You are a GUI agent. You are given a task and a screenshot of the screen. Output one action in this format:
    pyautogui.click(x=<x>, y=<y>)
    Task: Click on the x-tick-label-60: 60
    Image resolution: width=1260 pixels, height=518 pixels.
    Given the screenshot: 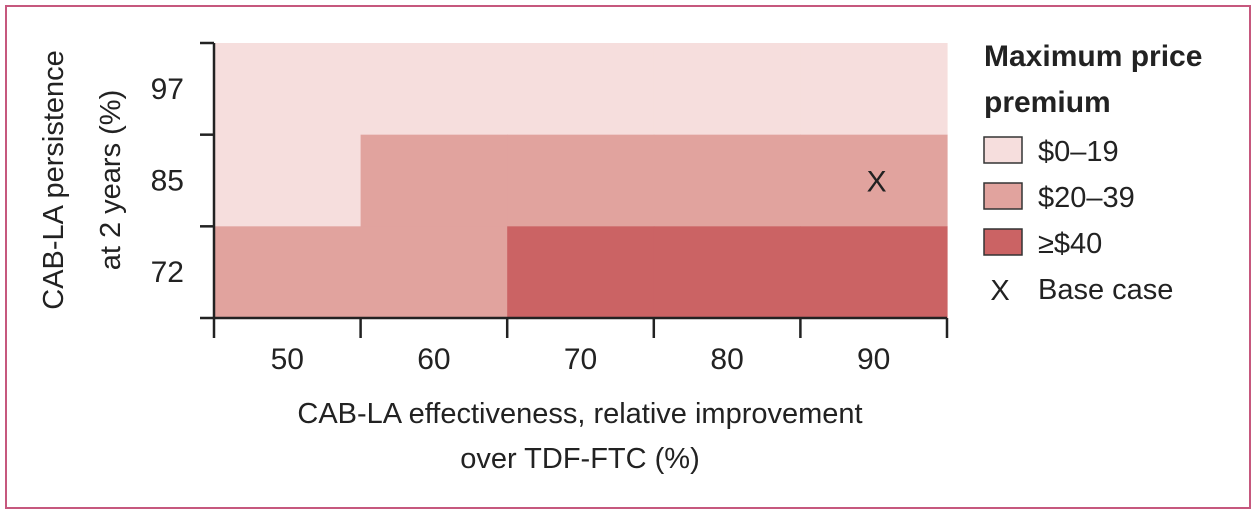 What is the action you would take?
    pyautogui.click(x=433, y=359)
    